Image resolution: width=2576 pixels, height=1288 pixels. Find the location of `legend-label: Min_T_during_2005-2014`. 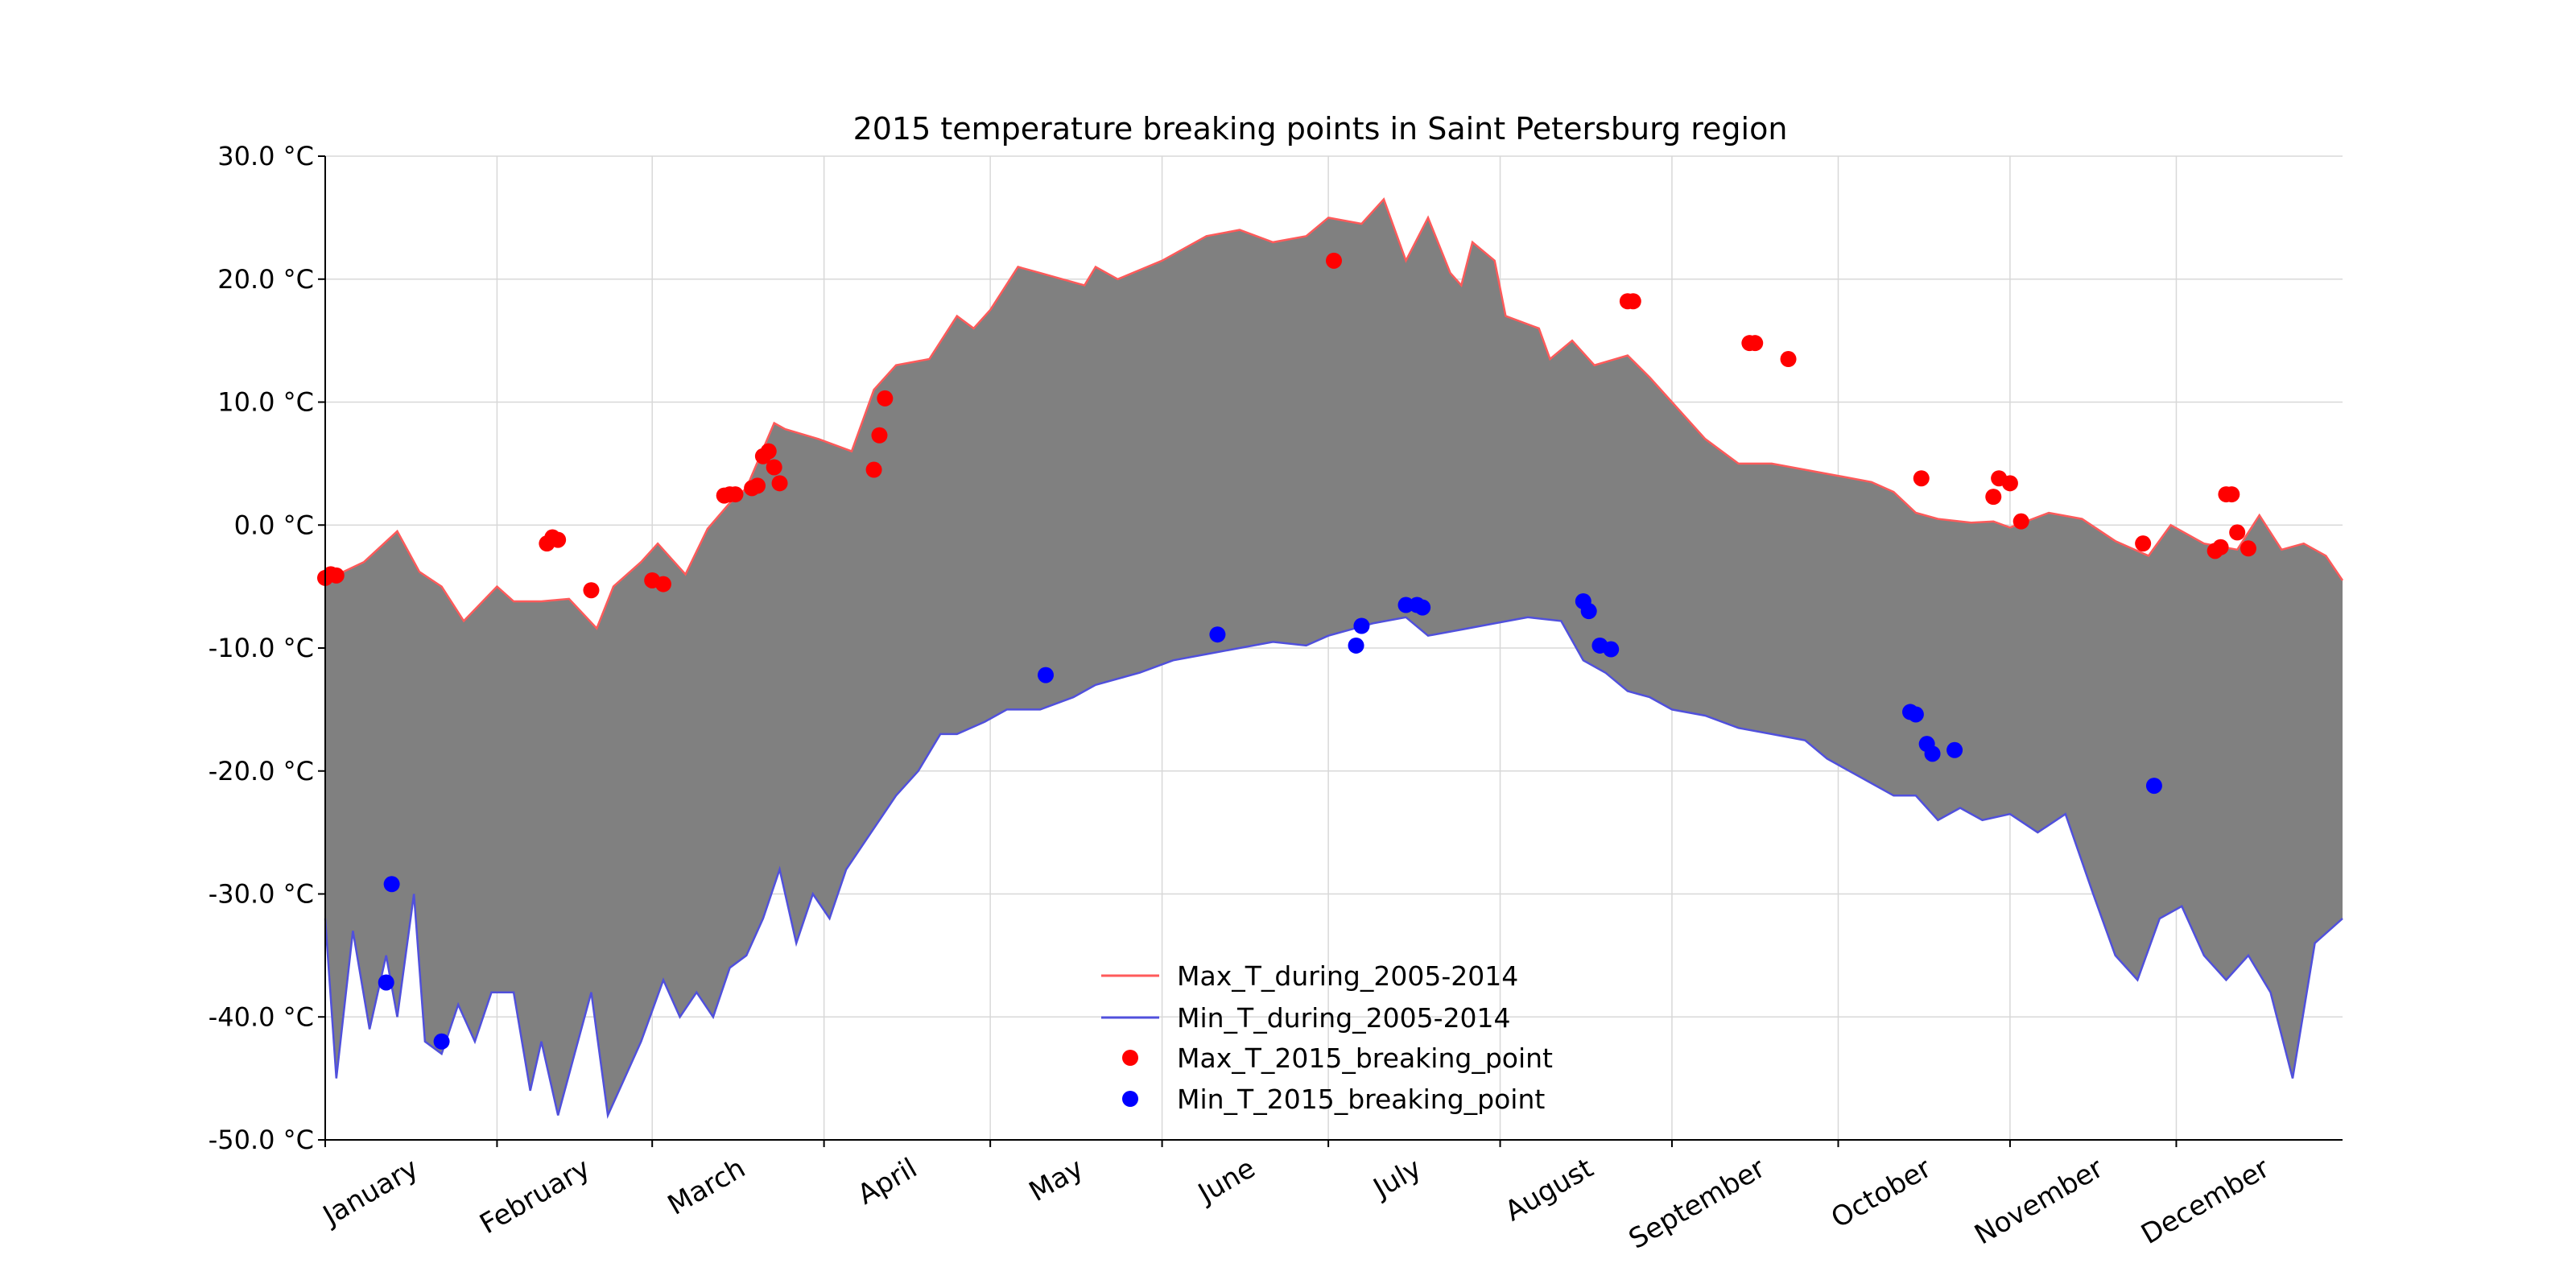

legend-label: Min_T_during_2005-2014 is located at coordinates (1344, 1018).